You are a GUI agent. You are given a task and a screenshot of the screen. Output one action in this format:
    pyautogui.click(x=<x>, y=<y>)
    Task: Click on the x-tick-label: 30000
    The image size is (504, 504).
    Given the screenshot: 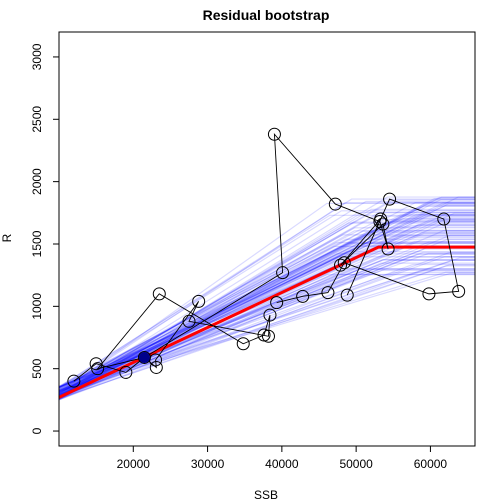 What is the action you would take?
    pyautogui.click(x=208, y=464)
    